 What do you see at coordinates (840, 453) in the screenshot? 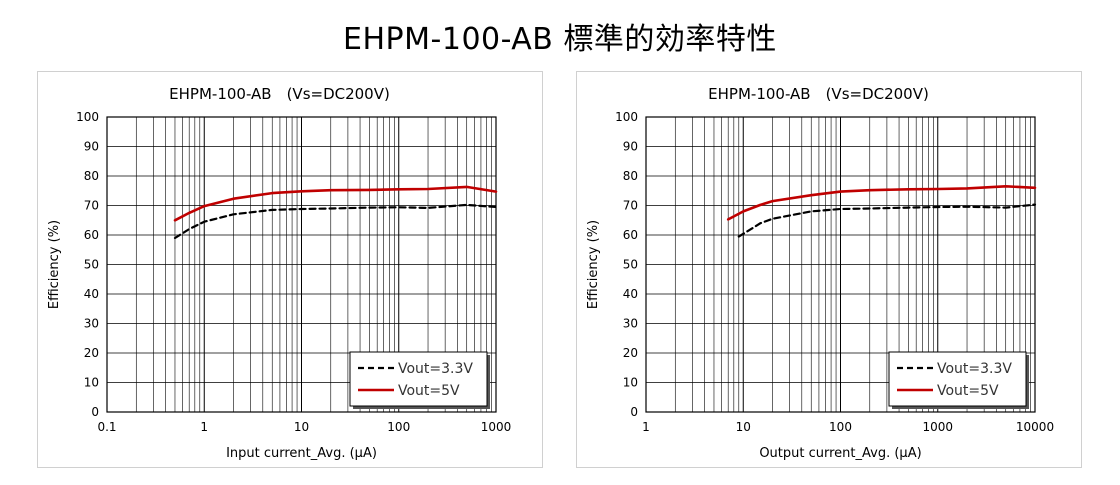
I see `x-axis-label: Output current_Avg. (μA)` at bounding box center [840, 453].